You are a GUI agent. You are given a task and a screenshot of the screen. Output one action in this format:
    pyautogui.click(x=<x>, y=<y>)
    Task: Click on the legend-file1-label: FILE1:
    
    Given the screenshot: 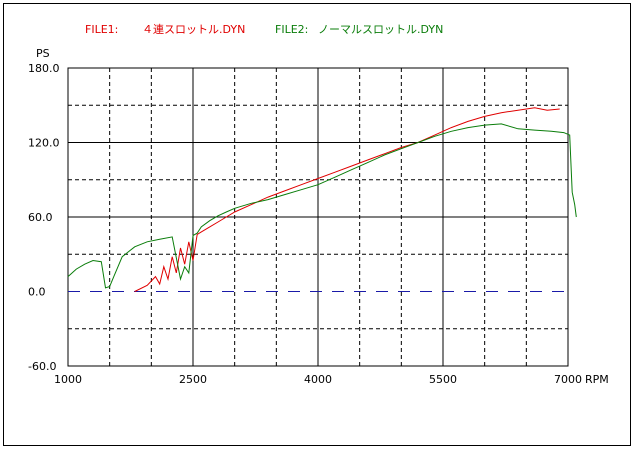 What is the action you would take?
    pyautogui.click(x=101, y=29)
    